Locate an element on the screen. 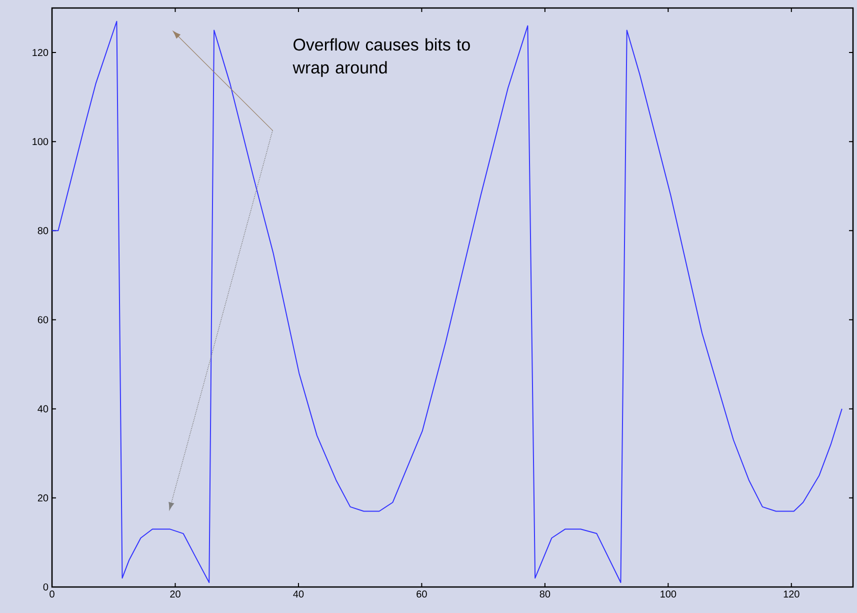 The width and height of the screenshot is (857, 613). x-tick-label: 120 is located at coordinates (792, 594).